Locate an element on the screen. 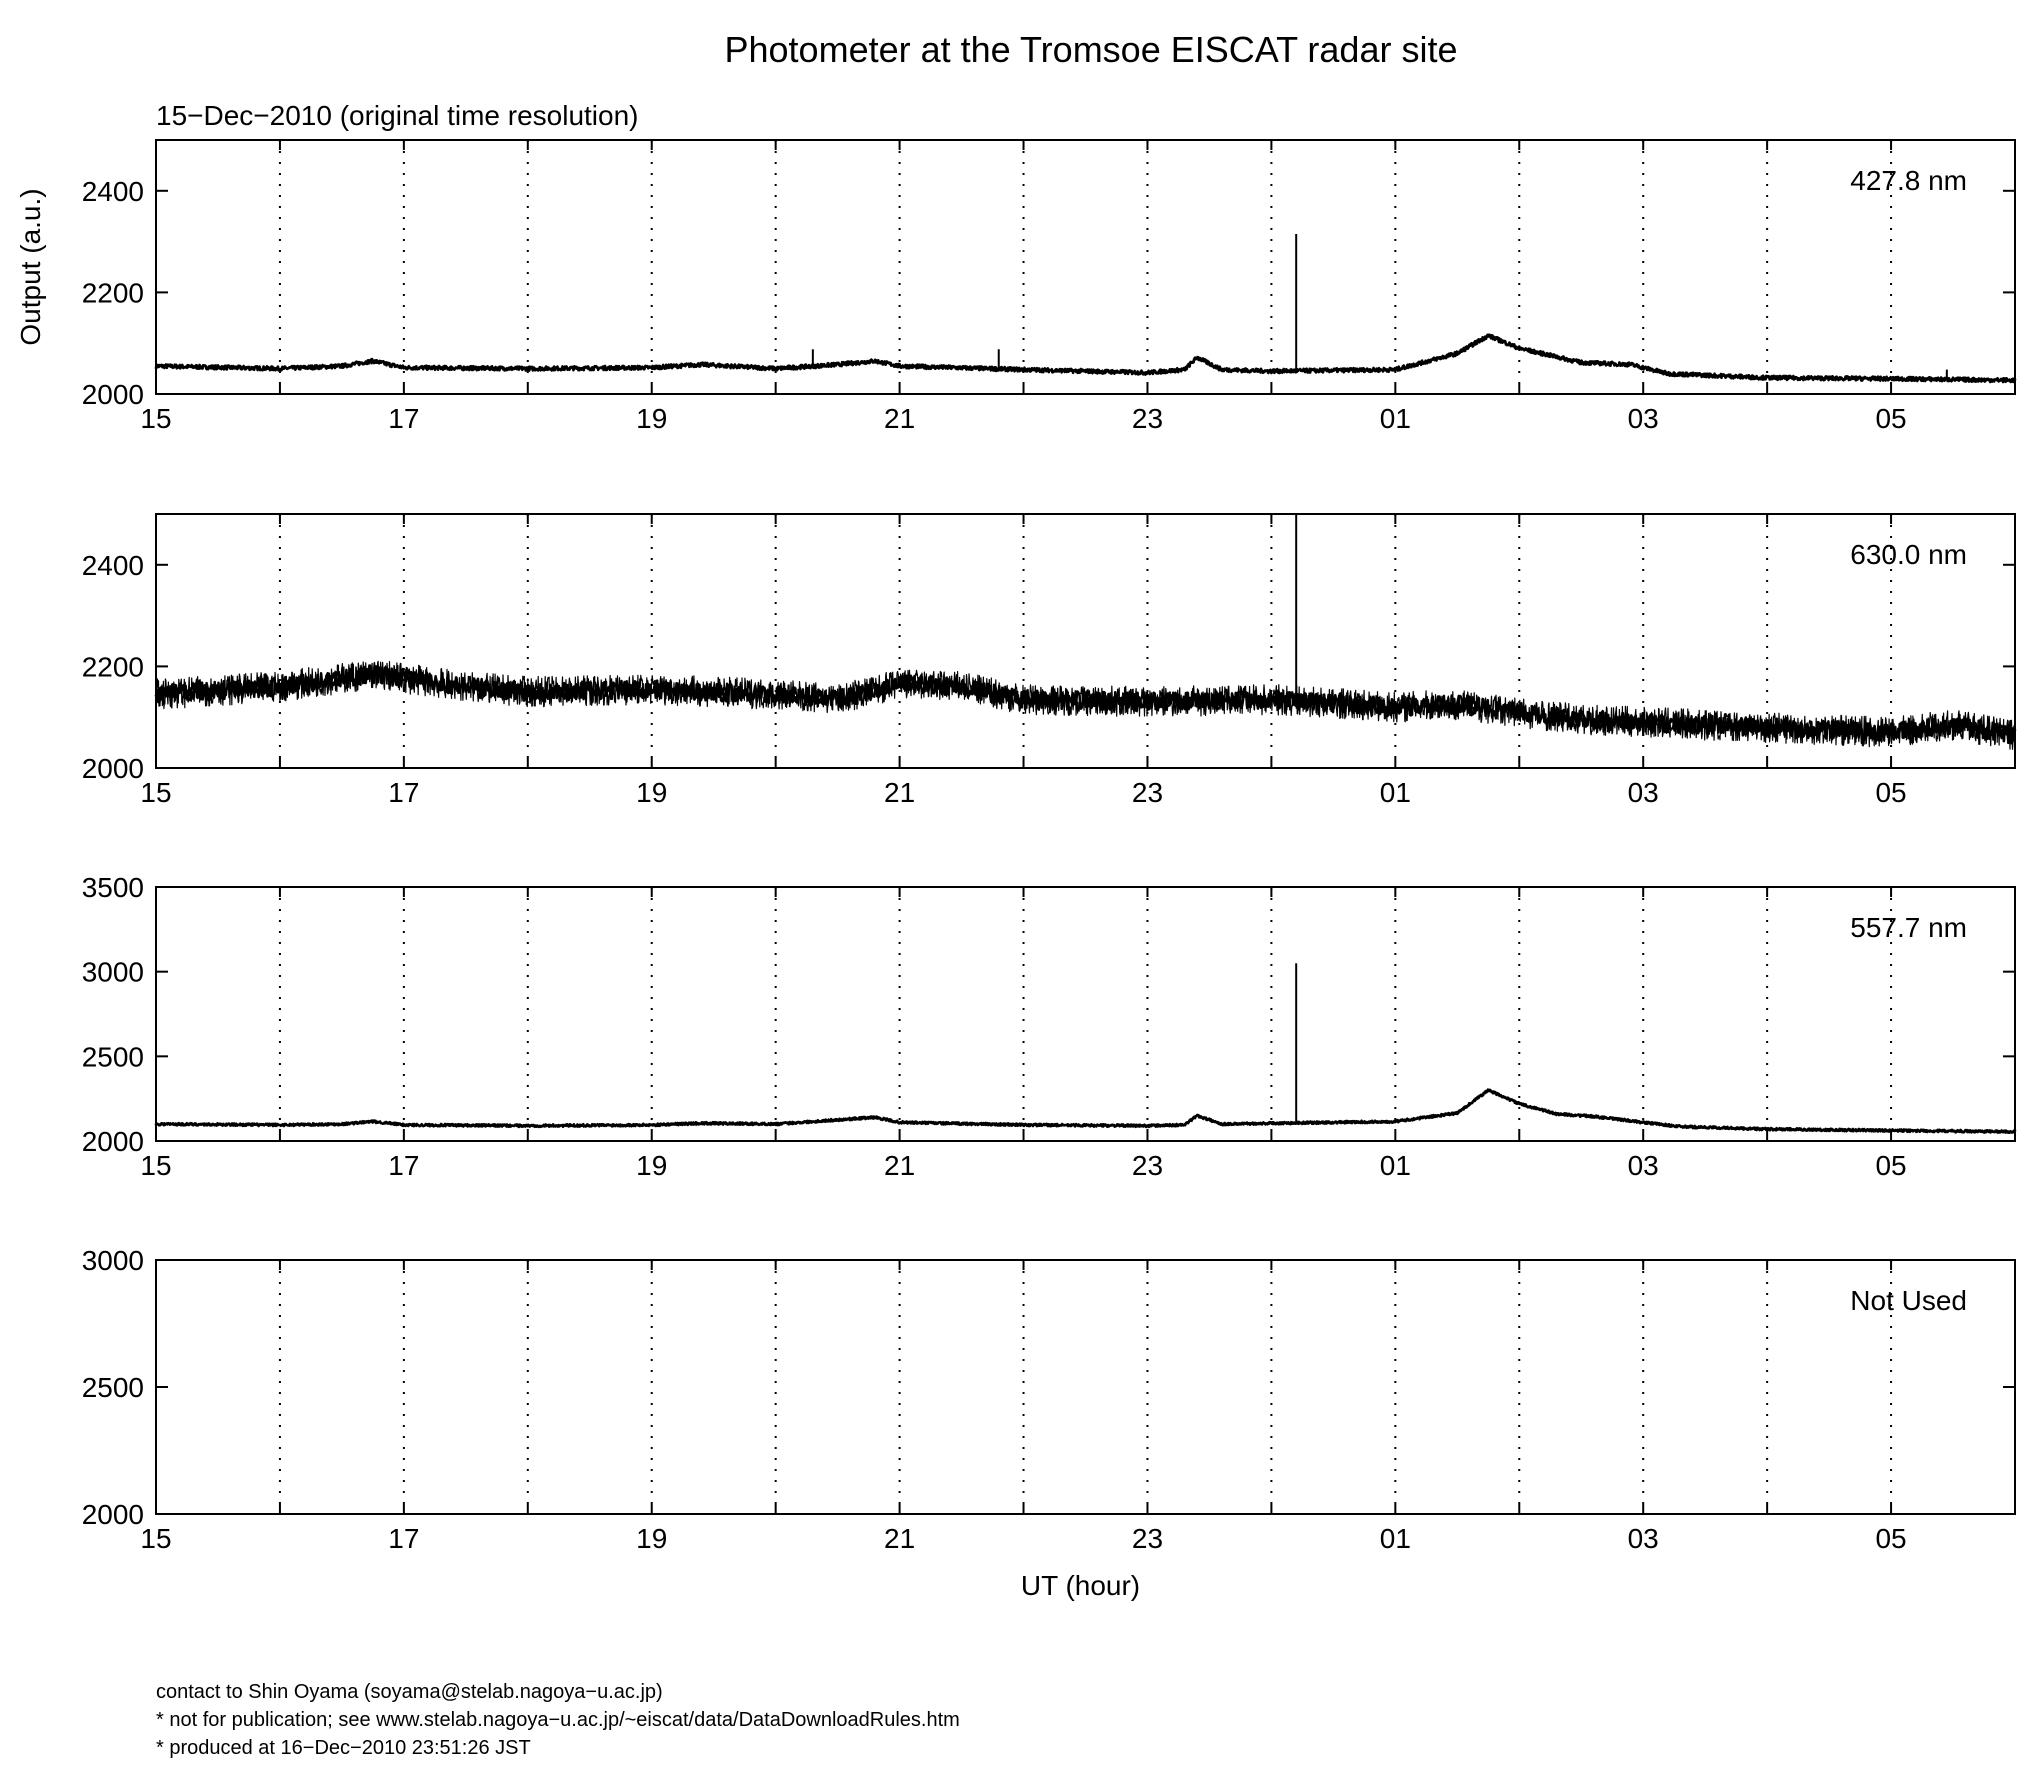 Image resolution: width=2029 pixels, height=1771 pixels. figure-subtitle: 15−Dec−2010 (original time resolution) is located at coordinates (397, 115).